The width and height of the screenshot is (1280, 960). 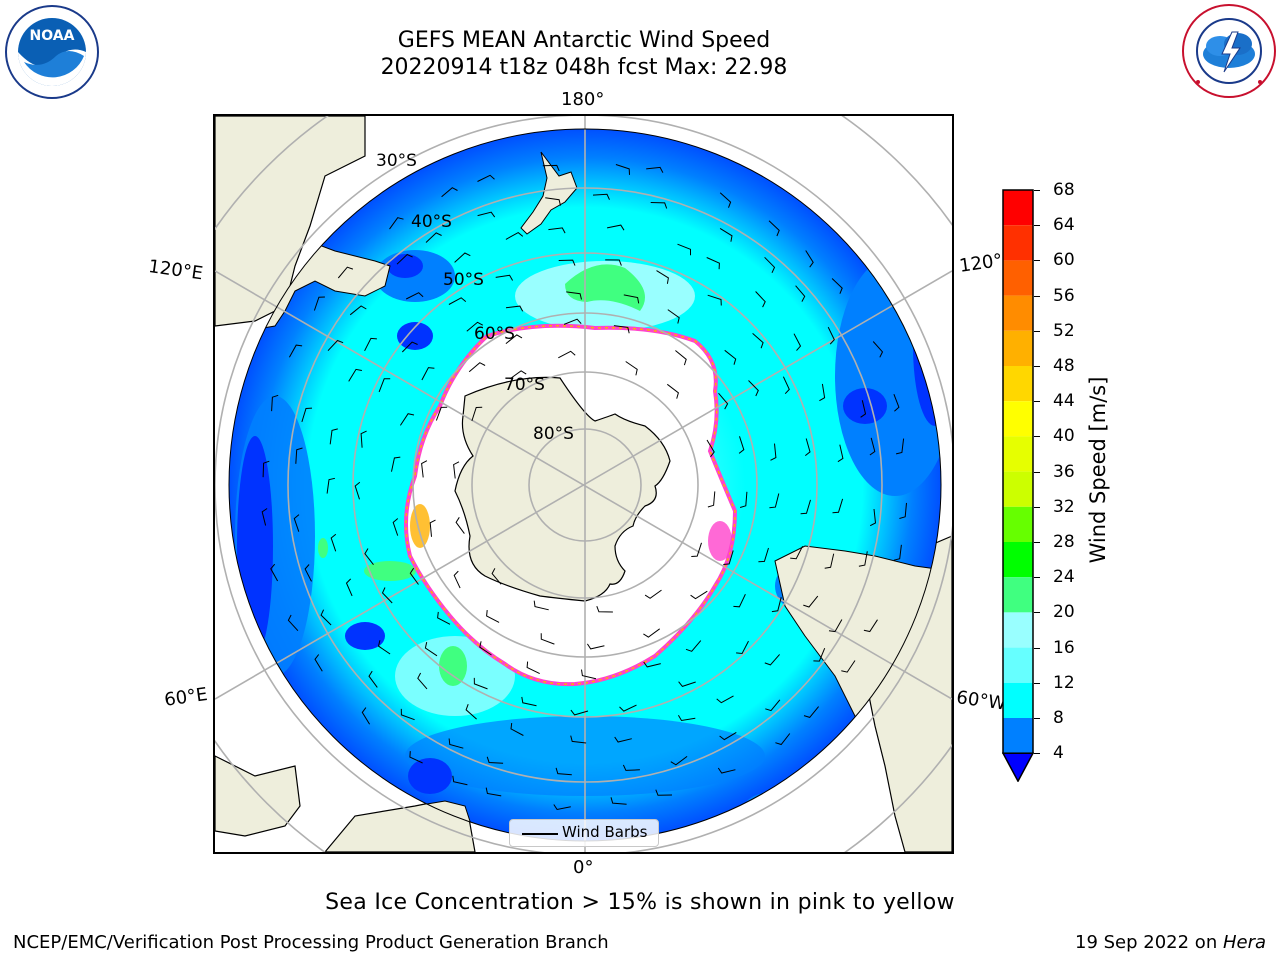 I want to click on colorbar-tick-label: 36, so click(x=1064, y=471).